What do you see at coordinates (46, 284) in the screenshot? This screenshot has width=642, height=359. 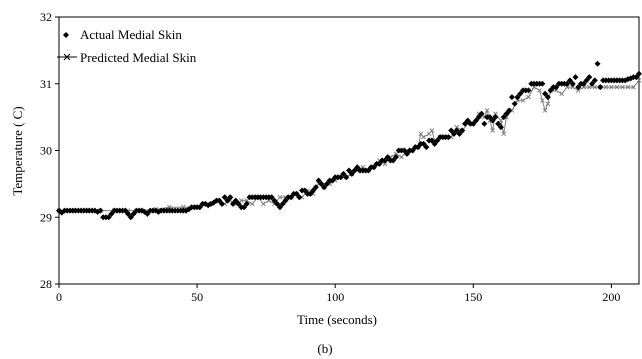 I see `y-tick-label: 28` at bounding box center [46, 284].